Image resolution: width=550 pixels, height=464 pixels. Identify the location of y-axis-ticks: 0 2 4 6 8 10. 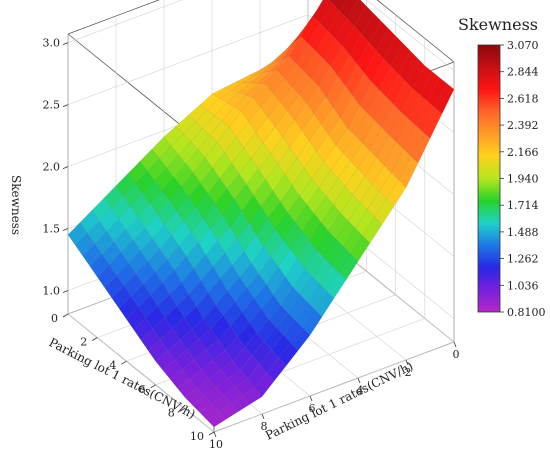
(334, 396).